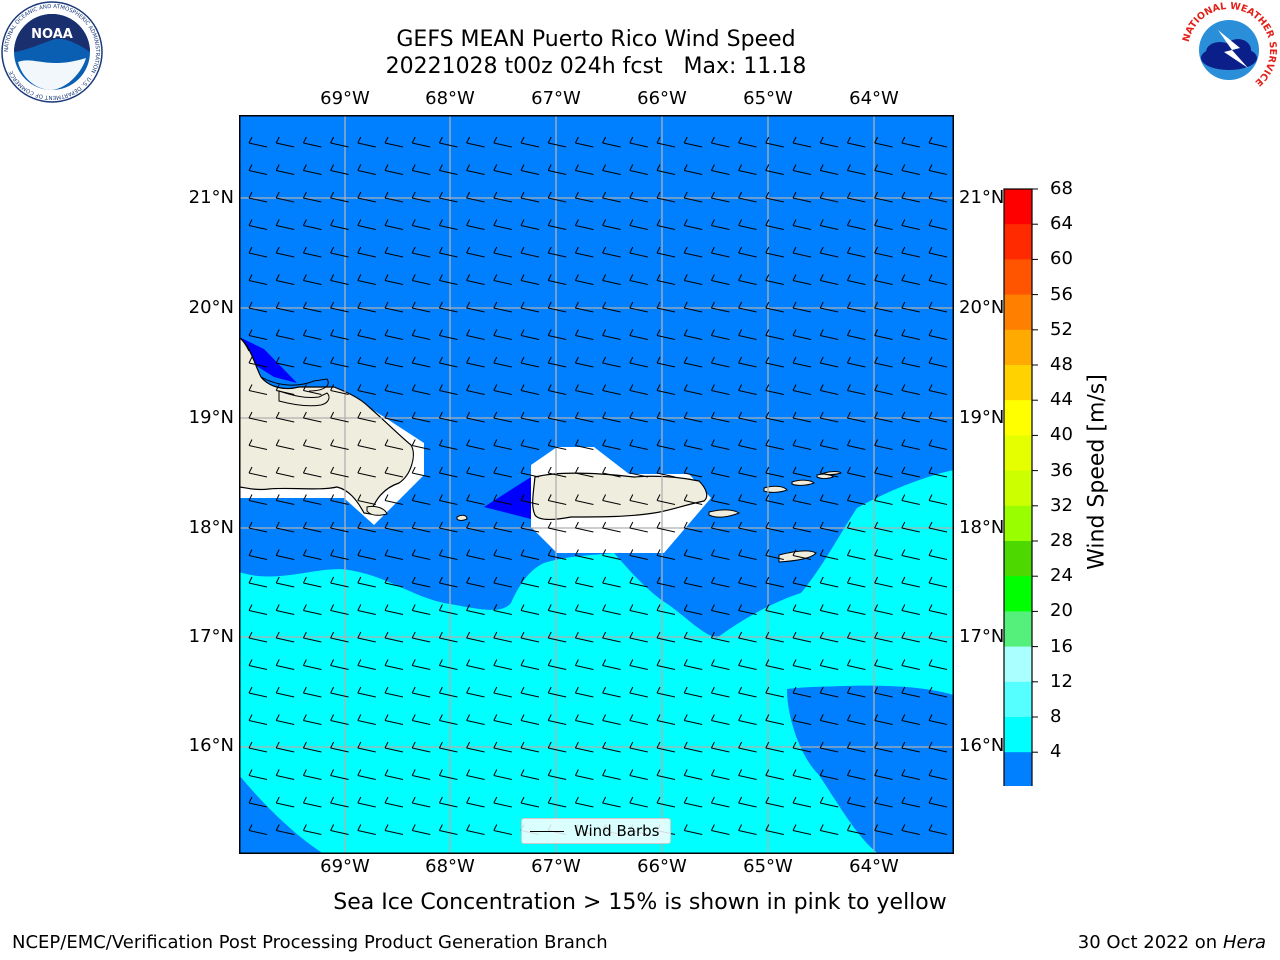  I want to click on colorbar-label: Wind Speed [m/s], so click(1097, 472).